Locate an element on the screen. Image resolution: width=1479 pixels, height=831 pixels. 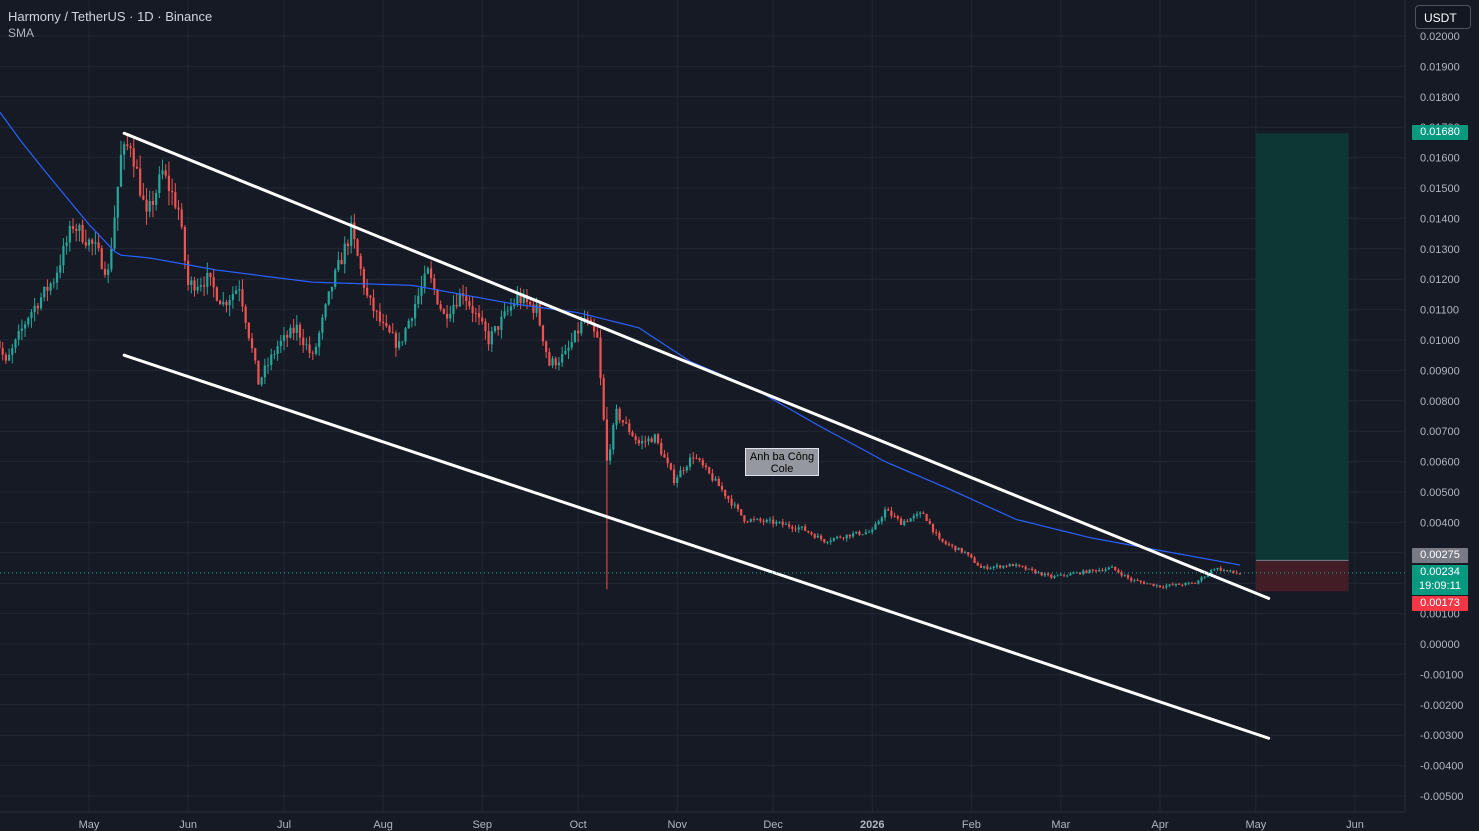
x-tick-label: May is located at coordinates (89, 825).